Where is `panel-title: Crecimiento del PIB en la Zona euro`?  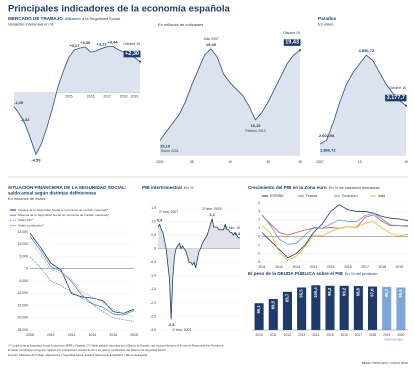 panel-title: Crecimiento del PIB en la Zona euro is located at coordinates (287, 187).